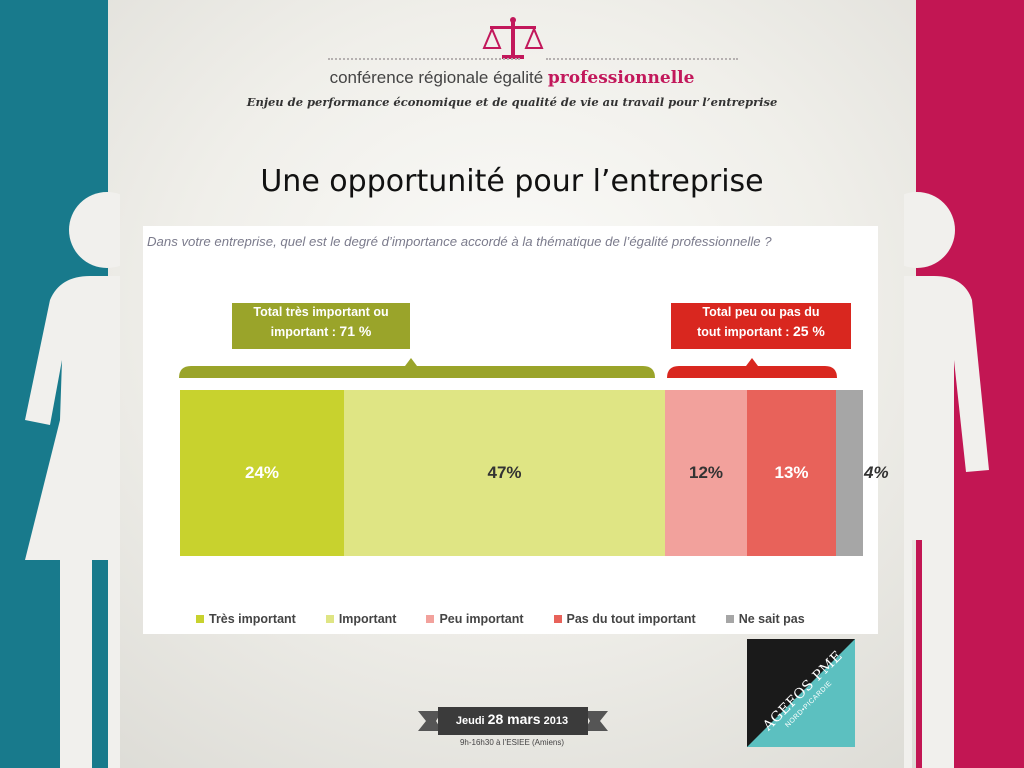 The image size is (1024, 768). I want to click on bar-segment-4: 13%, so click(791, 473).